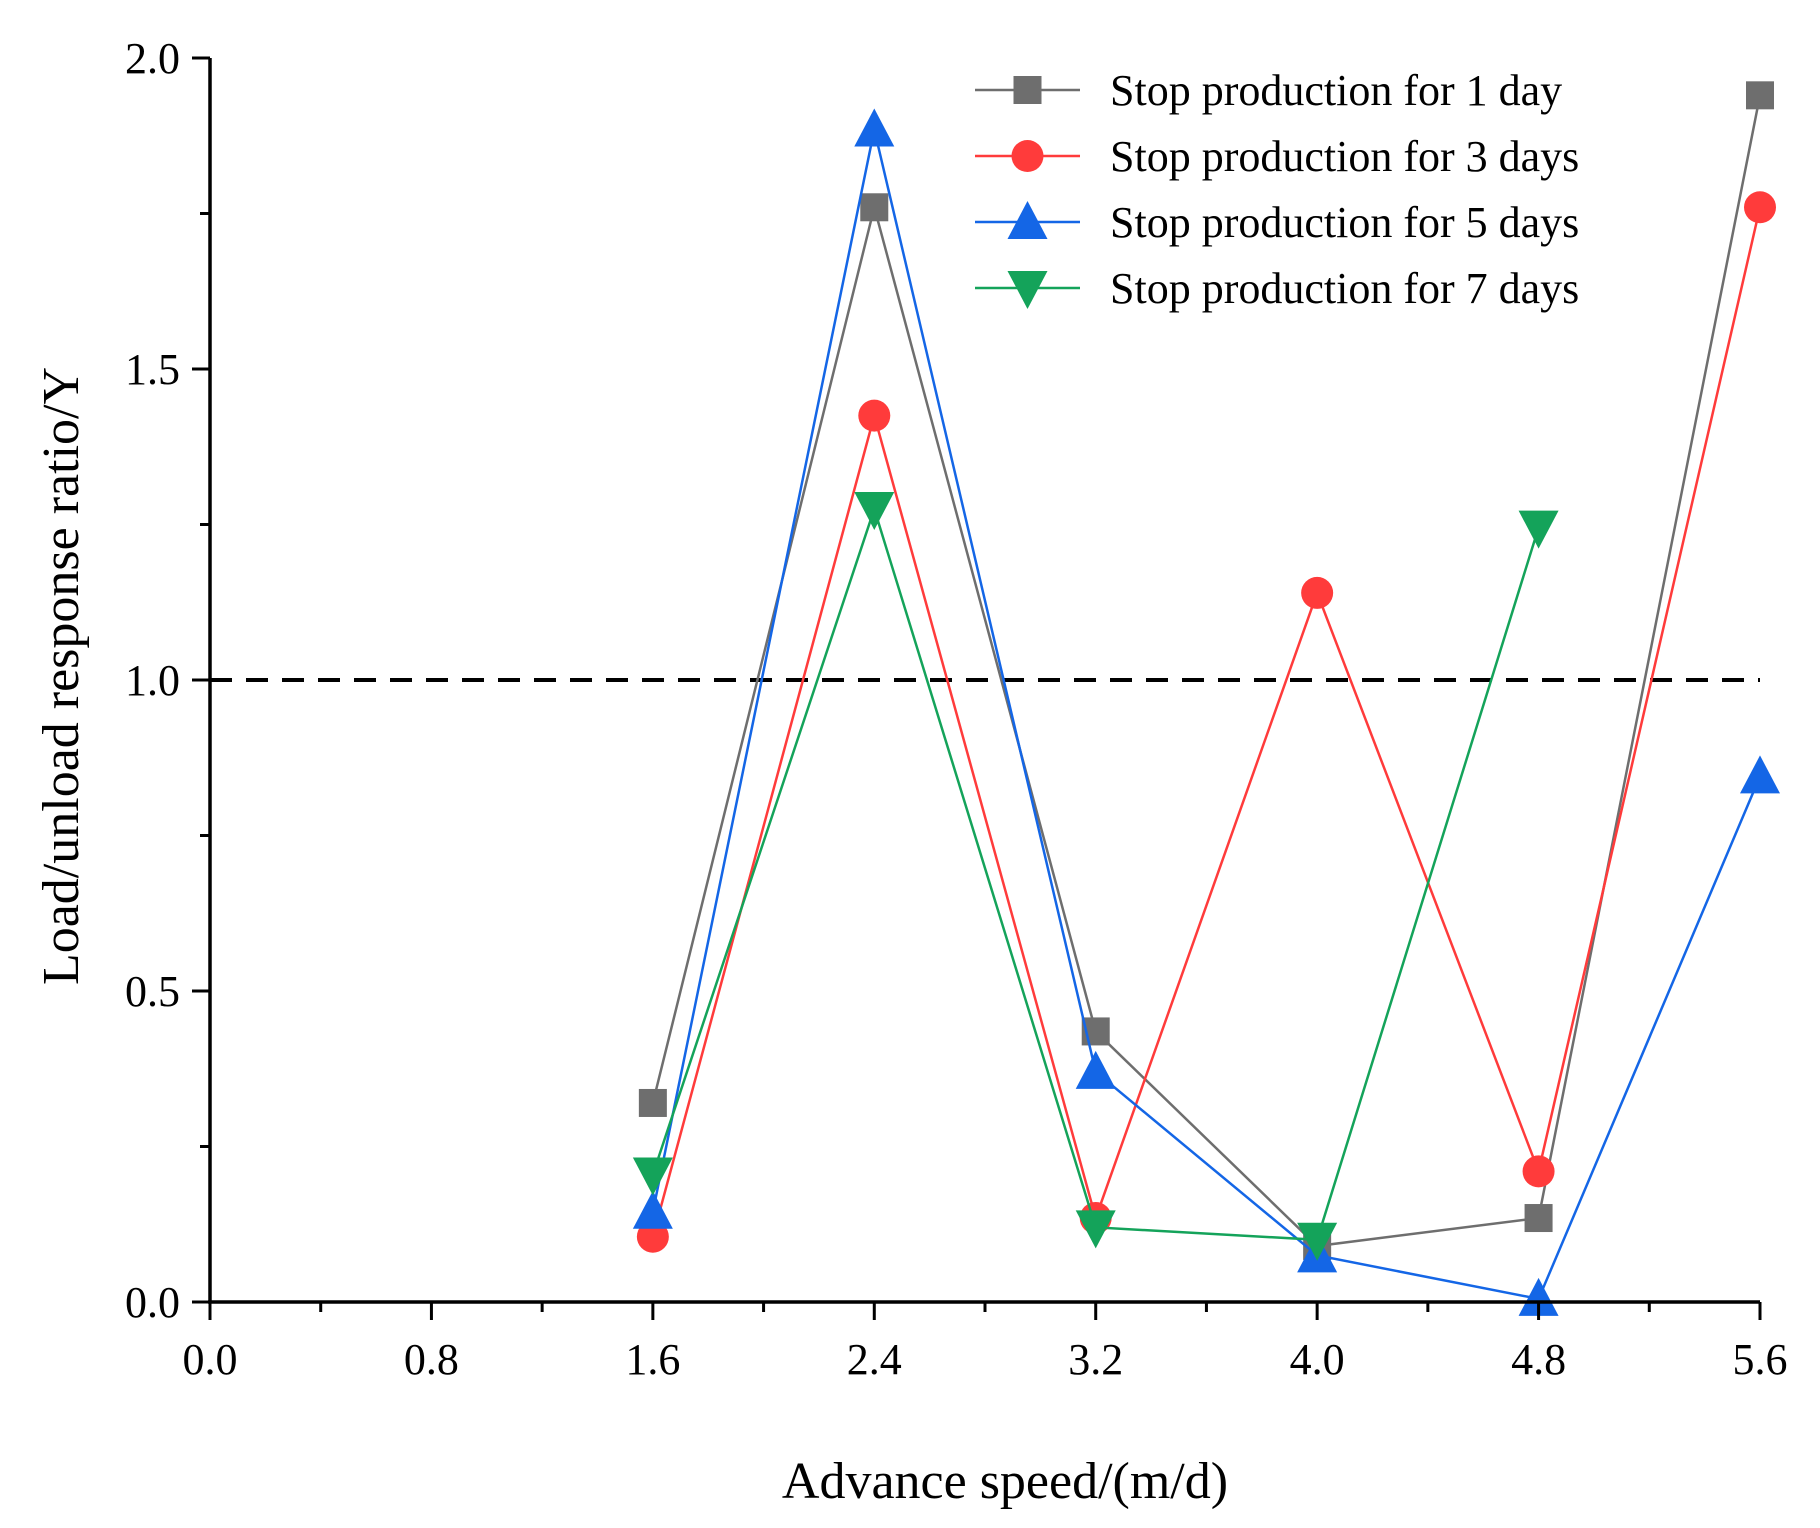  Describe the element at coordinates (1344, 288) in the screenshot. I see `legend-label: Stop production for 7 days` at that location.